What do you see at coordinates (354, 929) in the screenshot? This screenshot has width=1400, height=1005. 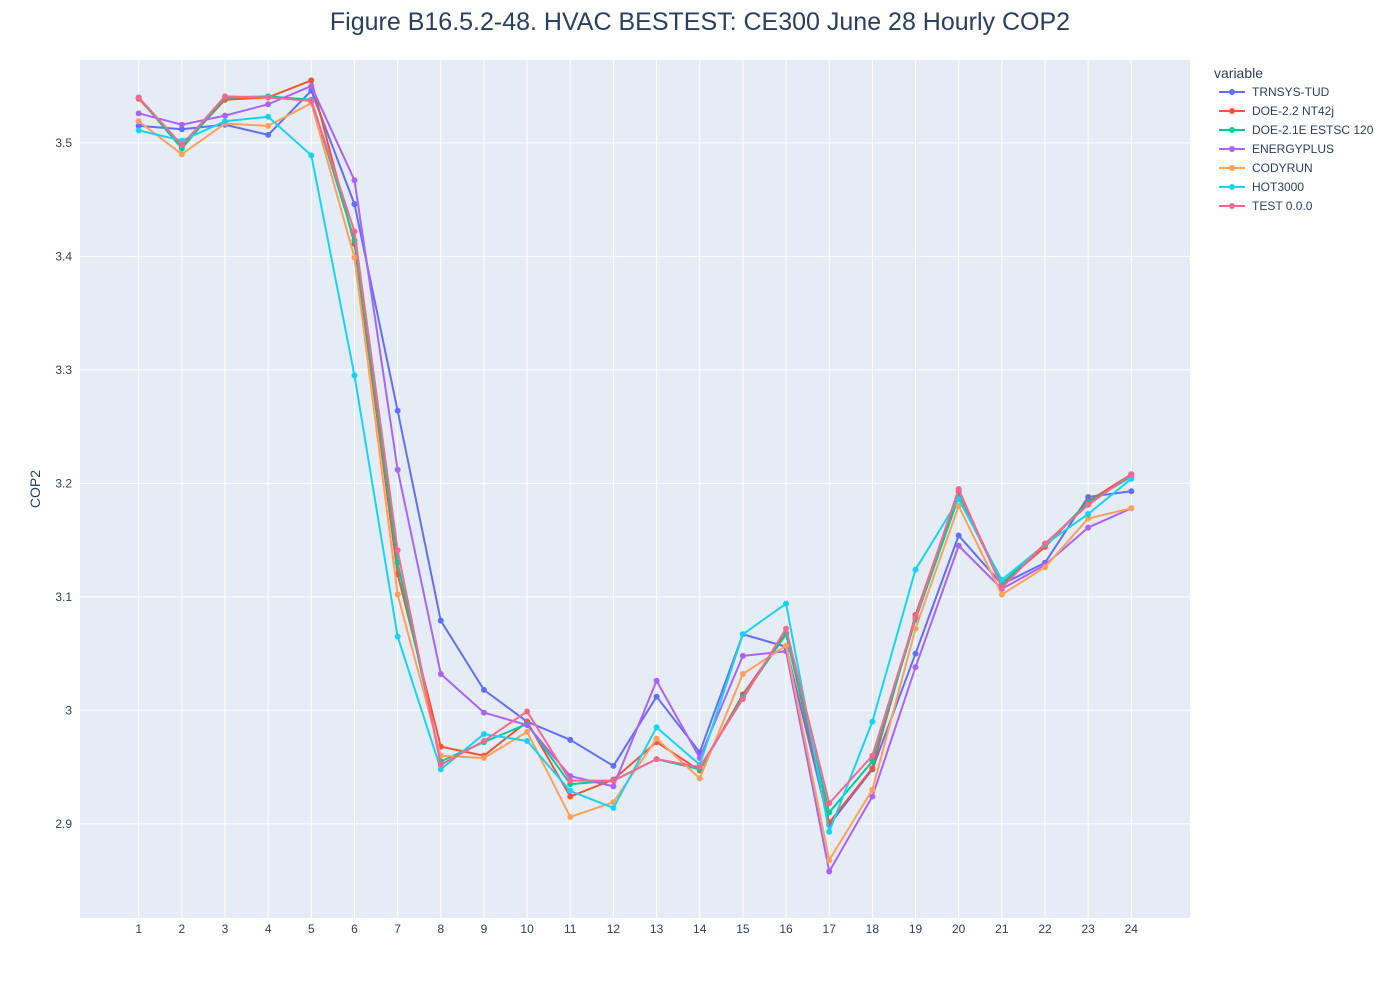 I see `x-tick-label: 6` at bounding box center [354, 929].